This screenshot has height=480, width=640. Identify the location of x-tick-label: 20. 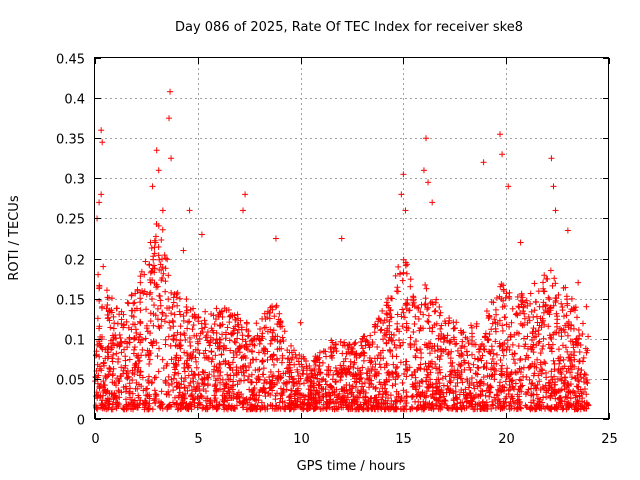
(506, 439).